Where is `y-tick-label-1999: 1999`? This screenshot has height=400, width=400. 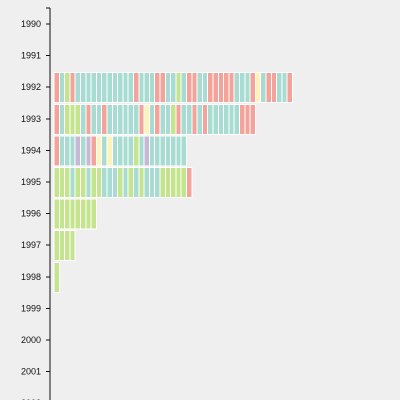
y-tick-label-1999: 1999 is located at coordinates (31, 308).